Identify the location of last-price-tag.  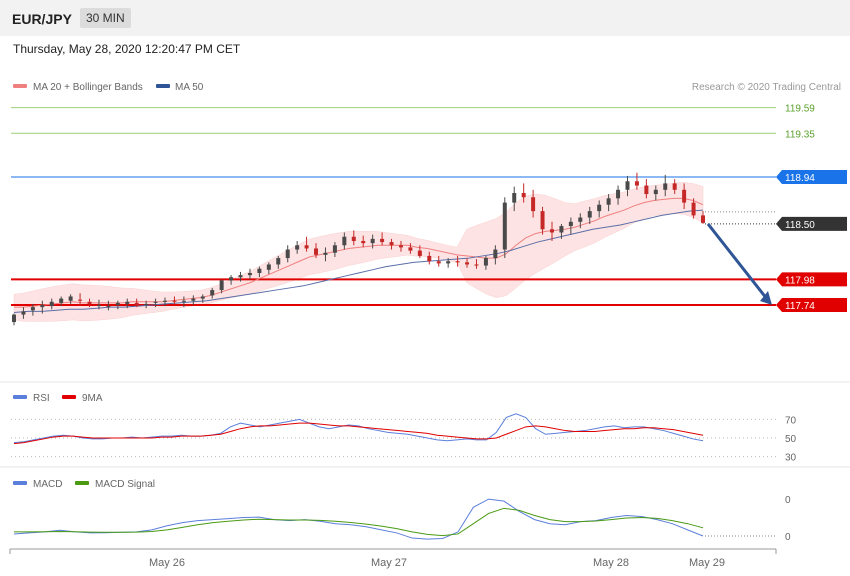
(811, 223).